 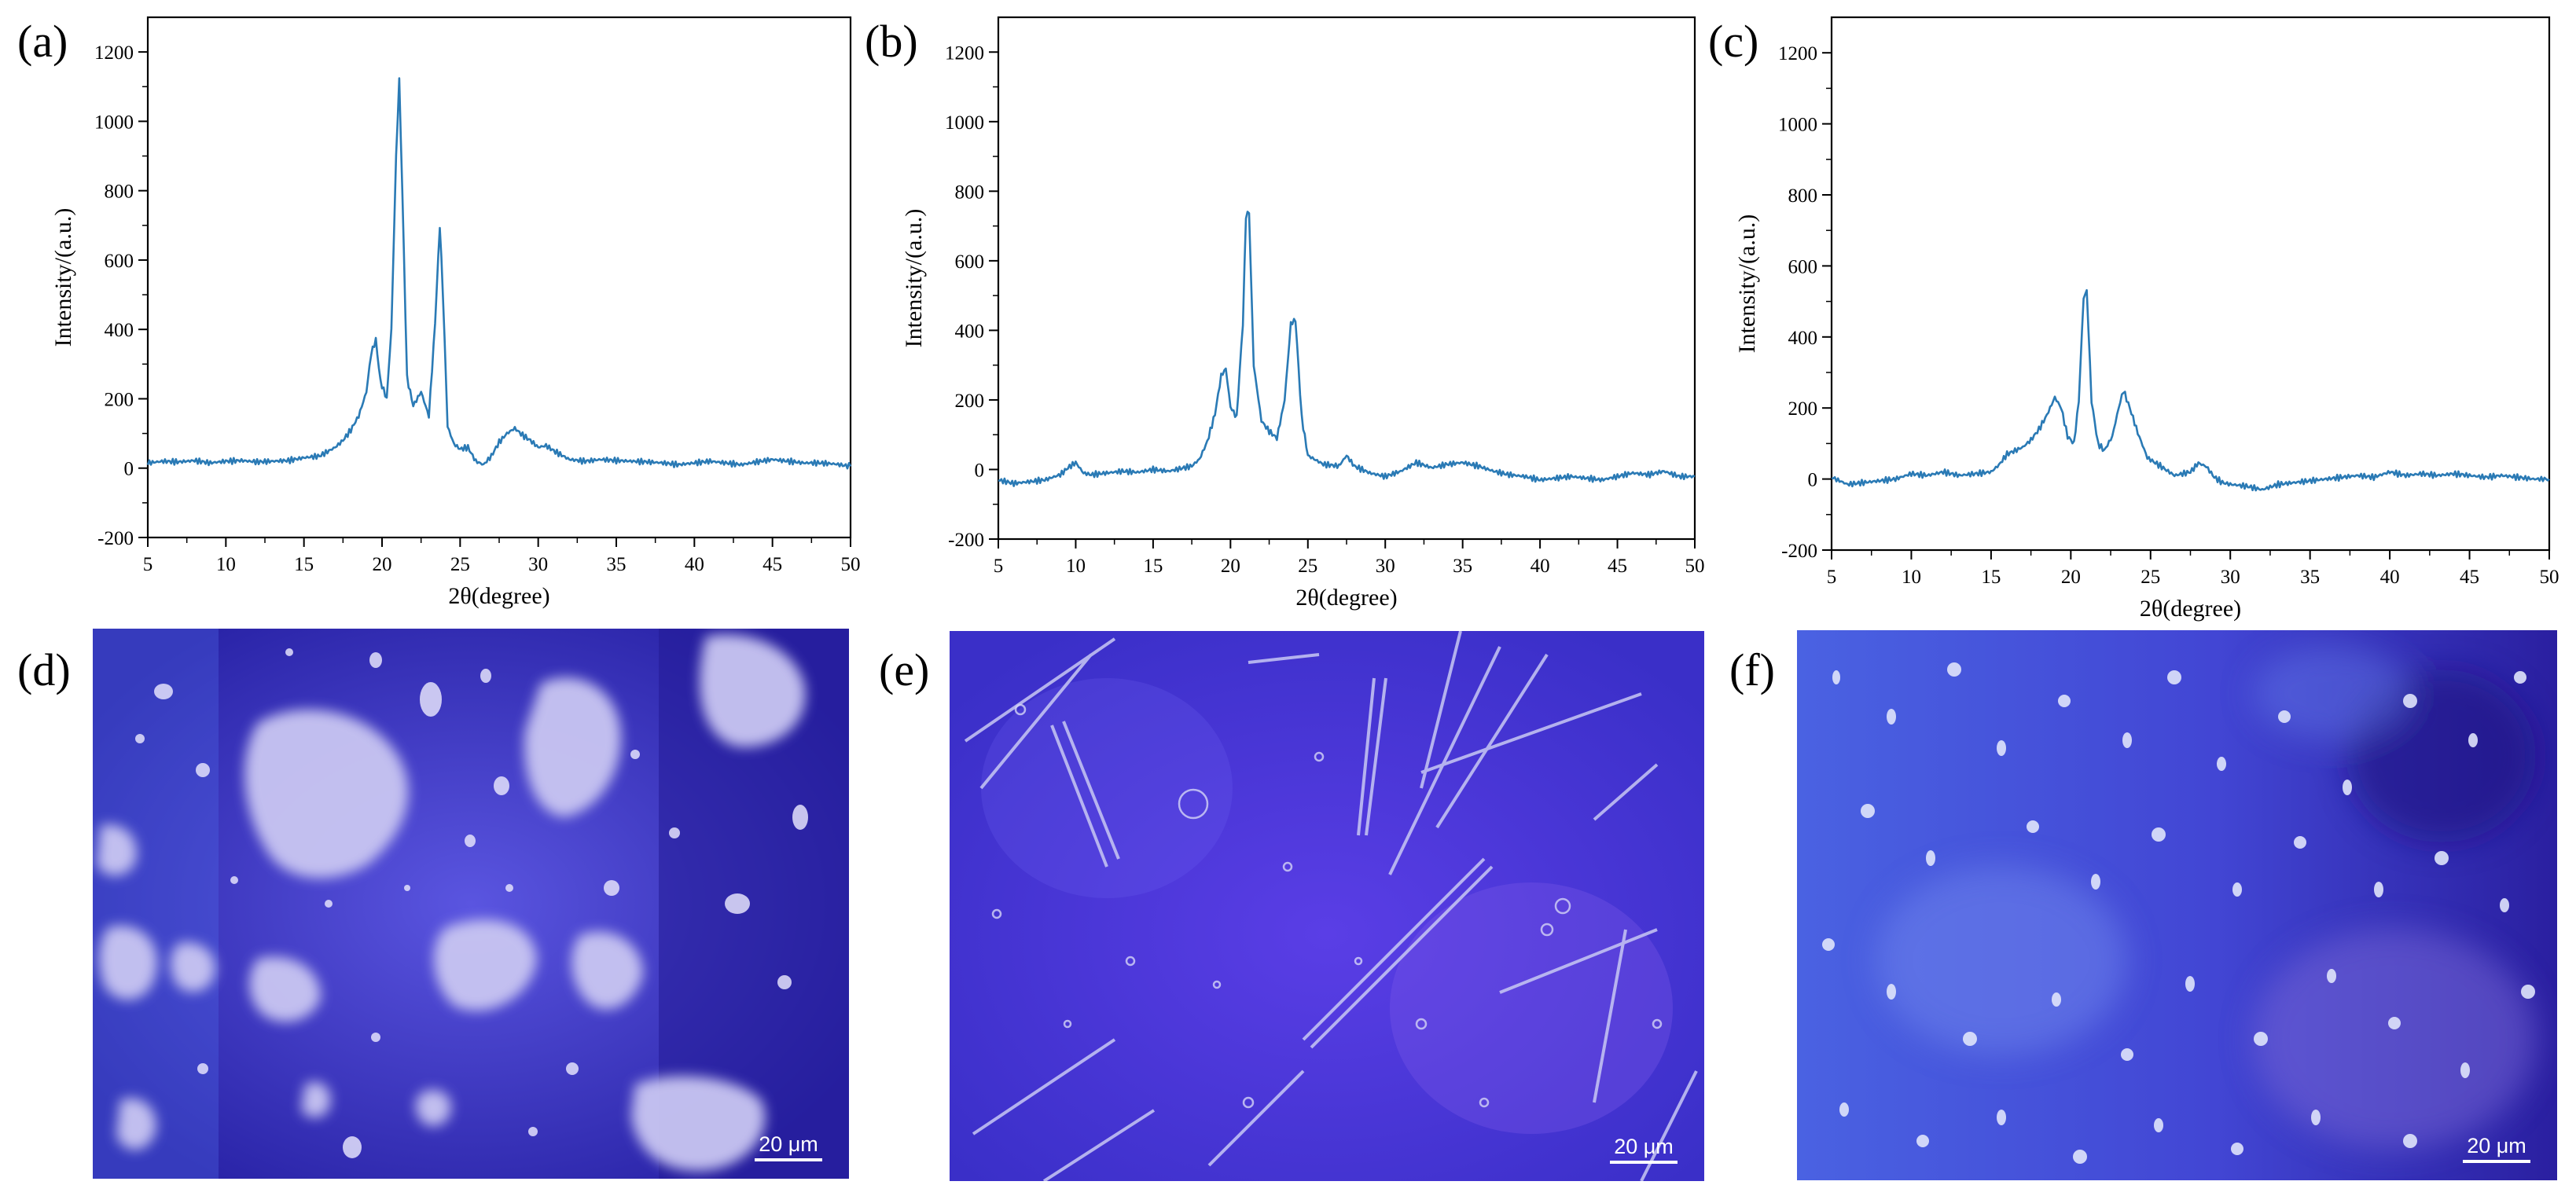 I want to click on x-tick-label-a: 20, so click(x=382, y=564).